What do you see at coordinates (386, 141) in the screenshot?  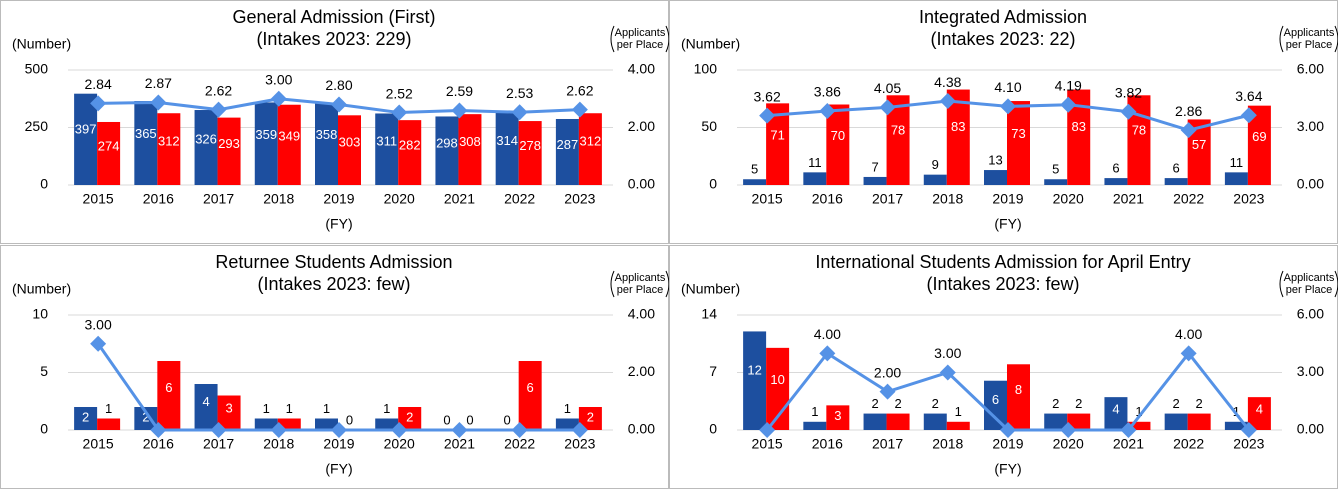 I see `bar-label: 311` at bounding box center [386, 141].